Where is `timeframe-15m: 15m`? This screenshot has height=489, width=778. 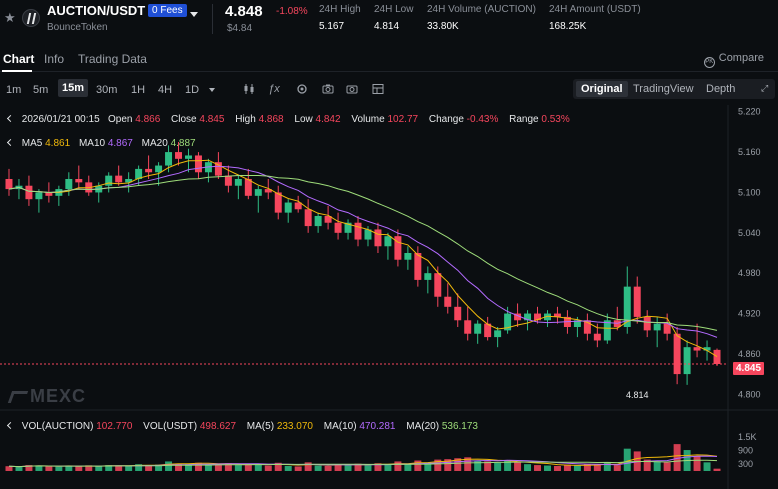
timeframe-15m: 15m is located at coordinates (73, 88).